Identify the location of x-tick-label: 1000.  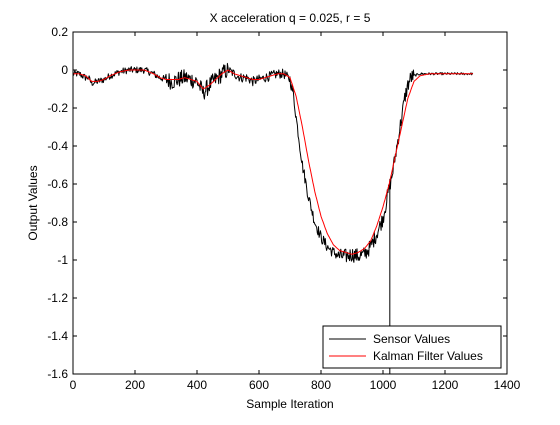
(383, 385).